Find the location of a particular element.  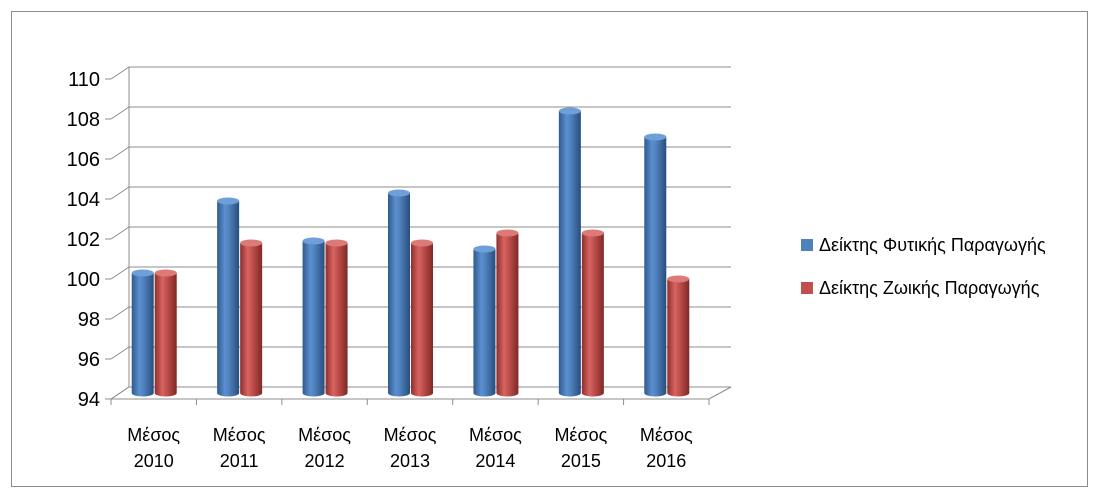

legend-swatch-animal is located at coordinates (807, 288).